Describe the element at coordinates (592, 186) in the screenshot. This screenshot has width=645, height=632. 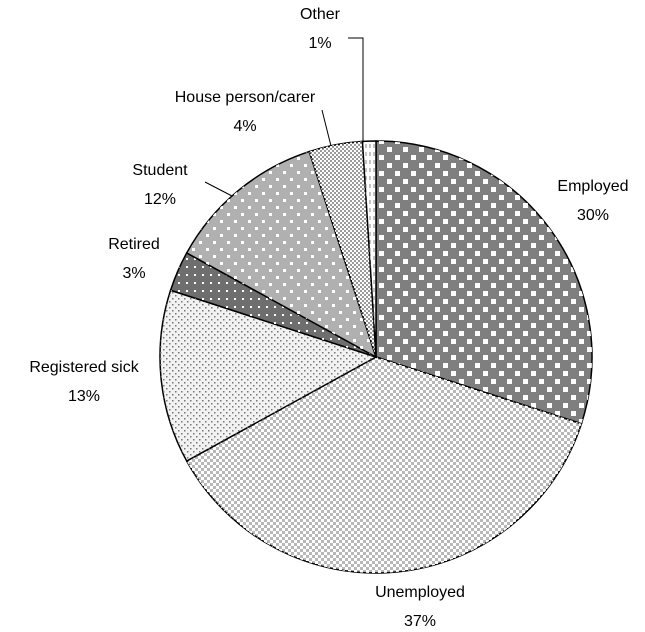
I see `slice-label: Employed` at that location.